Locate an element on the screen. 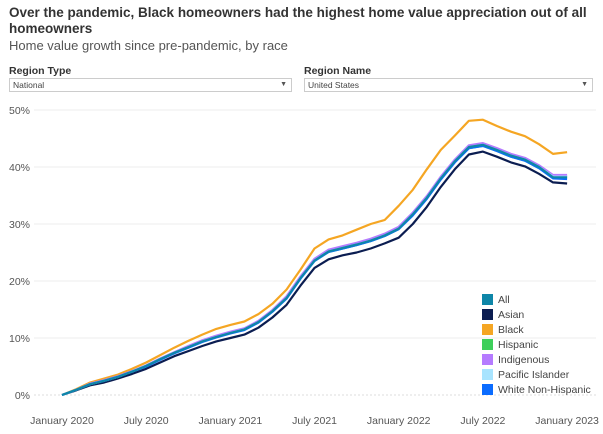 The height and width of the screenshot is (434, 603). y-tick-label: 50% is located at coordinates (19, 111).